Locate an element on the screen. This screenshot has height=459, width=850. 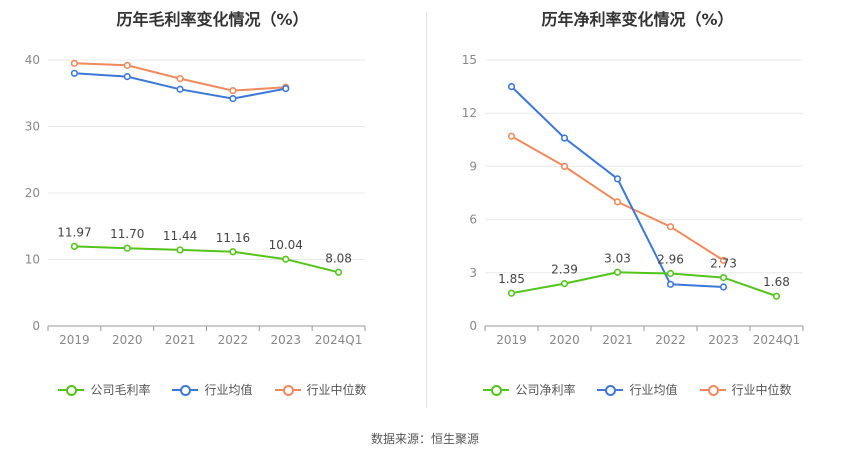
y-tick-label: 40 is located at coordinates (32, 60).